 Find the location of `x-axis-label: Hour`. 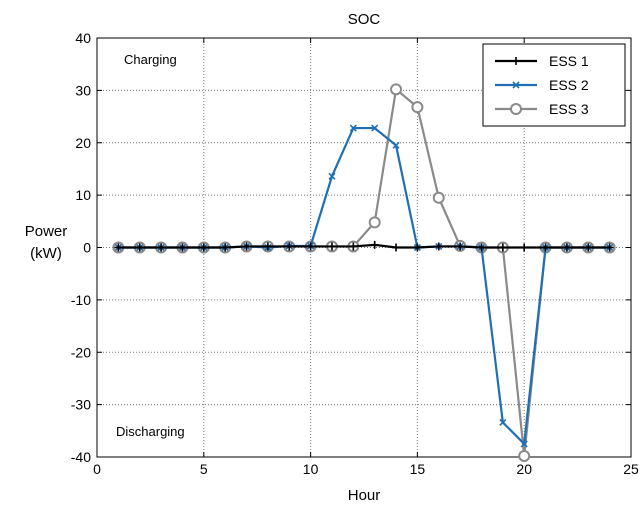

x-axis-label: Hour is located at coordinates (364, 495).